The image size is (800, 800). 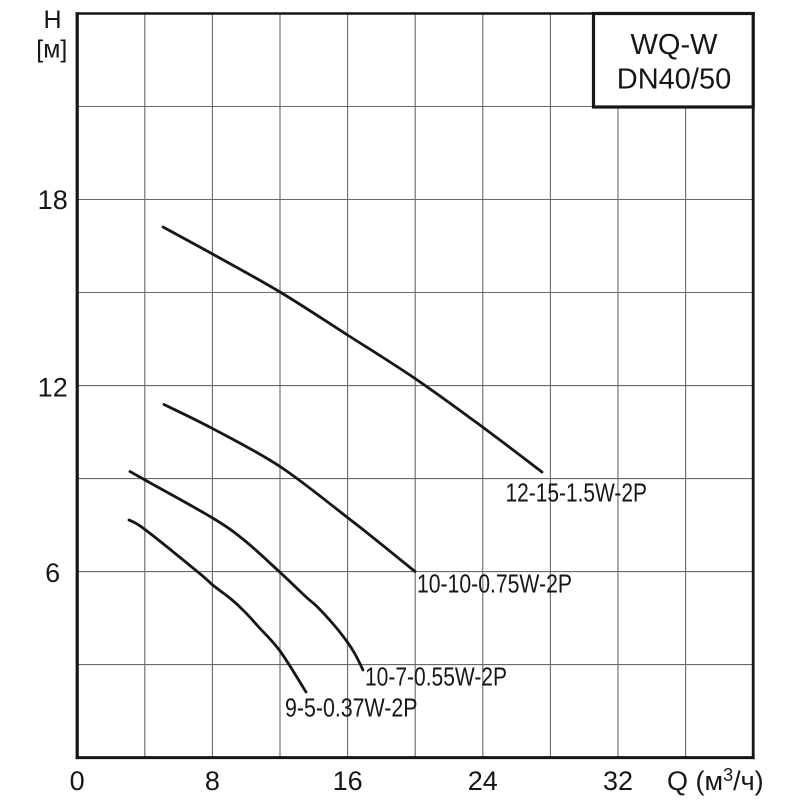 I want to click on svg-text: 0, so click(x=77, y=781).